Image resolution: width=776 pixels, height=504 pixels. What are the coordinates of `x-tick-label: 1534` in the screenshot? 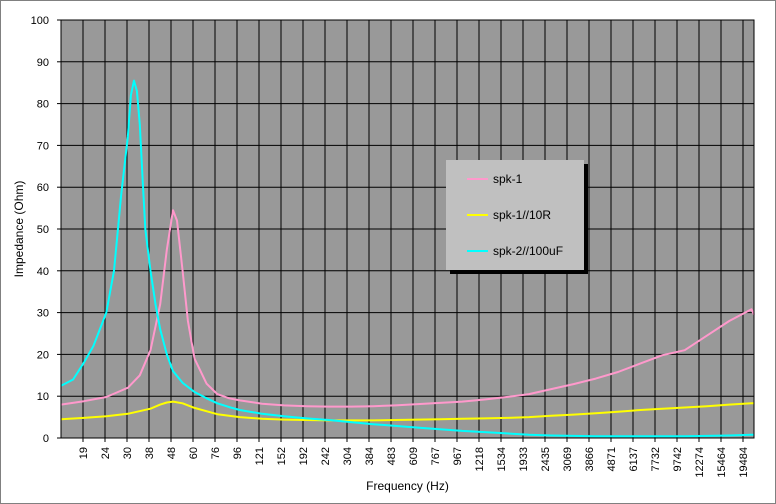 It's located at (502, 459).